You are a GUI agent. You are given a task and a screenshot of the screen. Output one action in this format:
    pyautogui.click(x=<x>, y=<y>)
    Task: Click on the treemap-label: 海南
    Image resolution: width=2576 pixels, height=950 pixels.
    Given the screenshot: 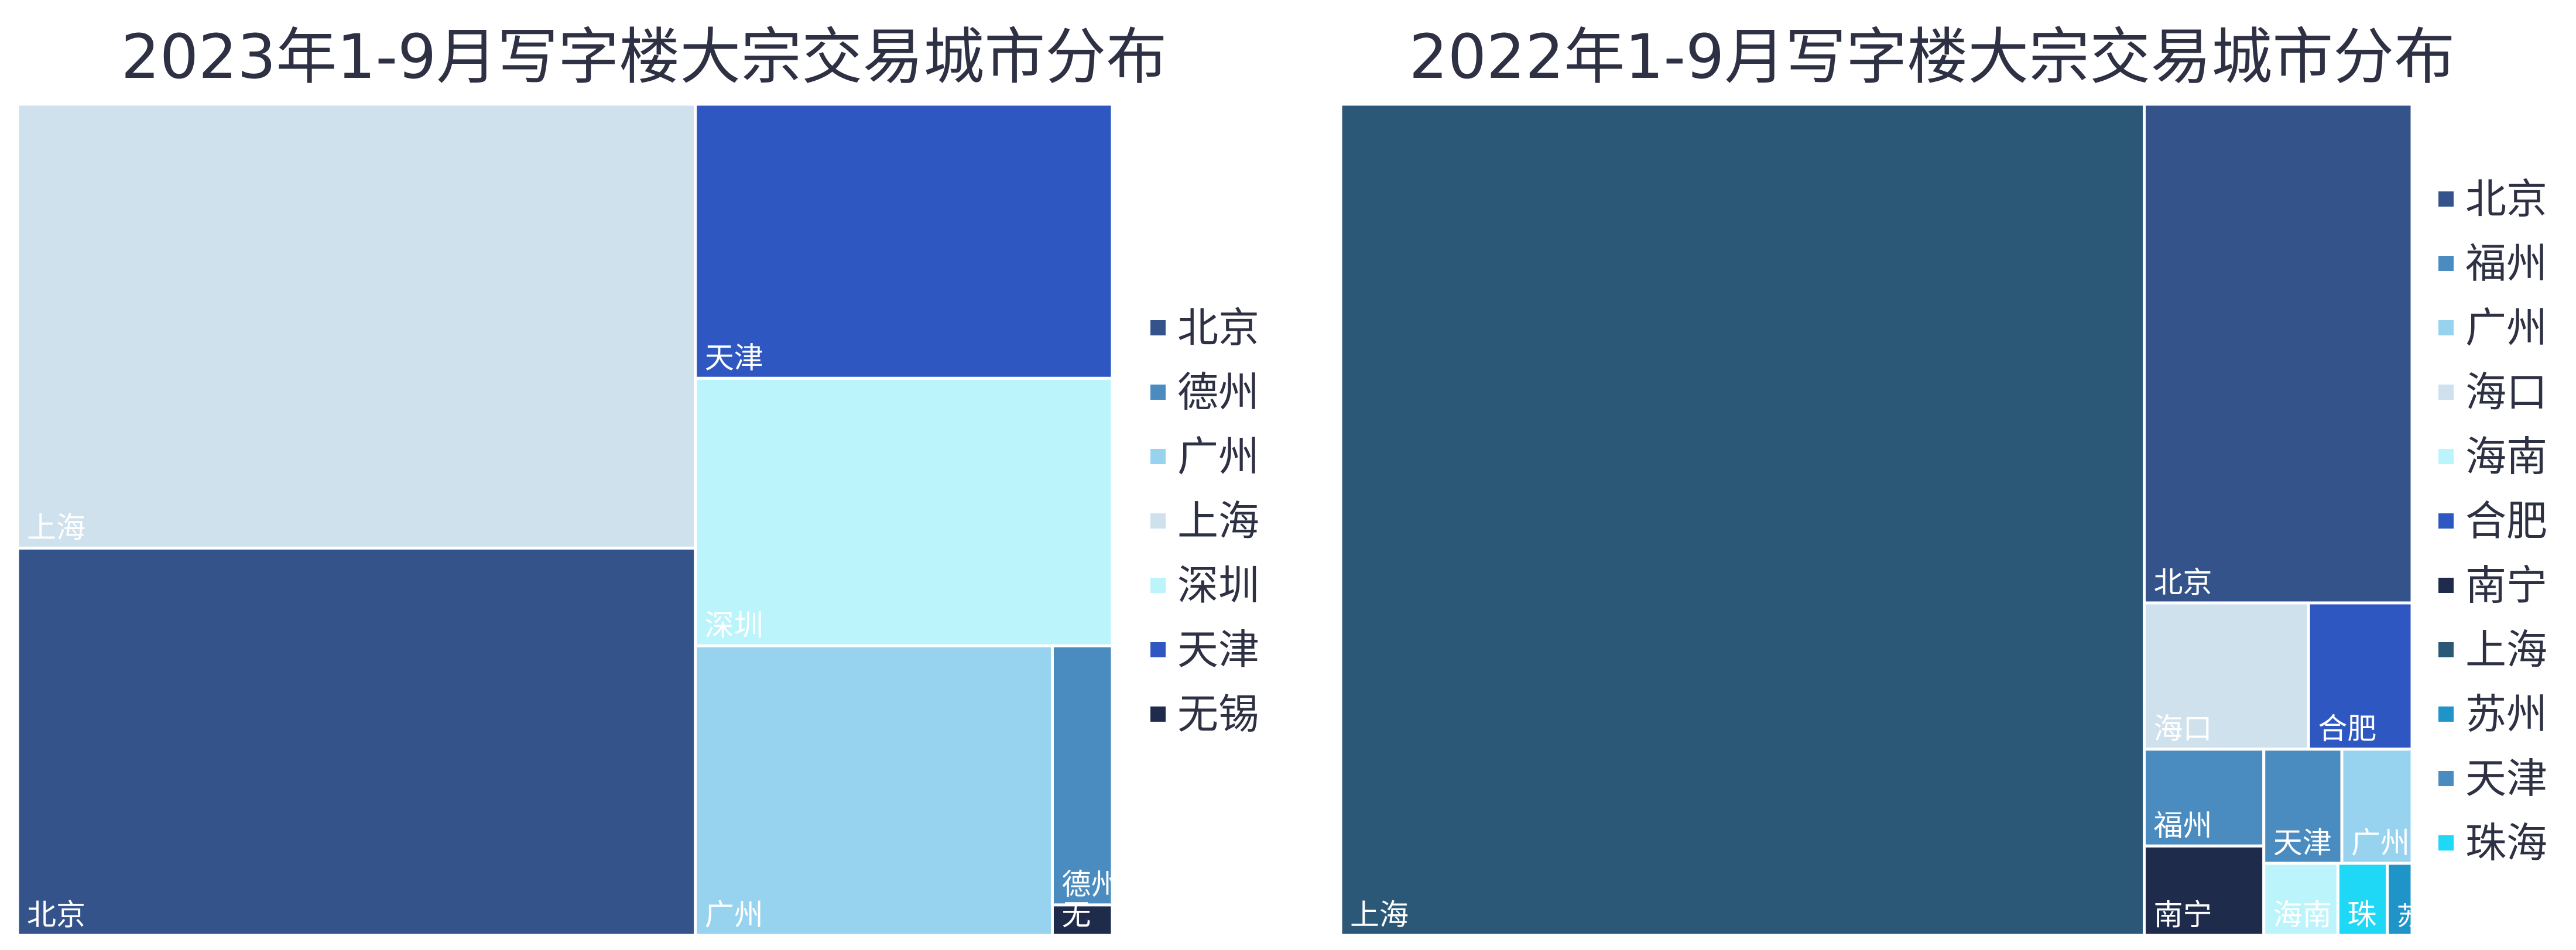 What is the action you would take?
    pyautogui.click(x=2302, y=915)
    